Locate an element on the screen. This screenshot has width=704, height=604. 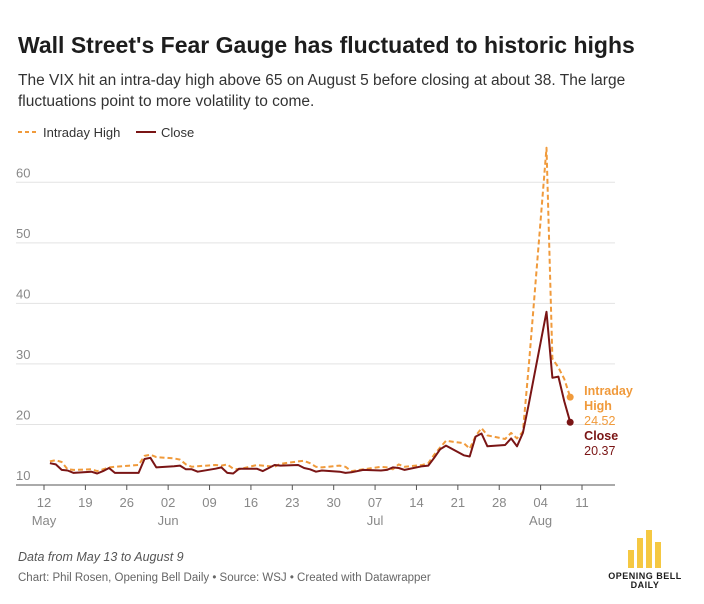
series-end-label: Close is located at coordinates (601, 436).